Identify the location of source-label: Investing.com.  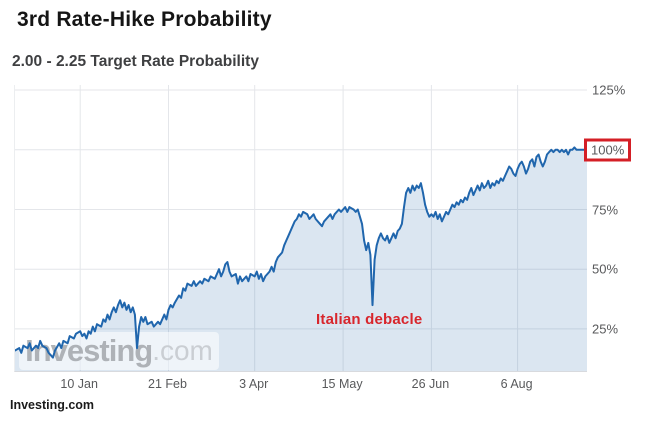
(52, 405).